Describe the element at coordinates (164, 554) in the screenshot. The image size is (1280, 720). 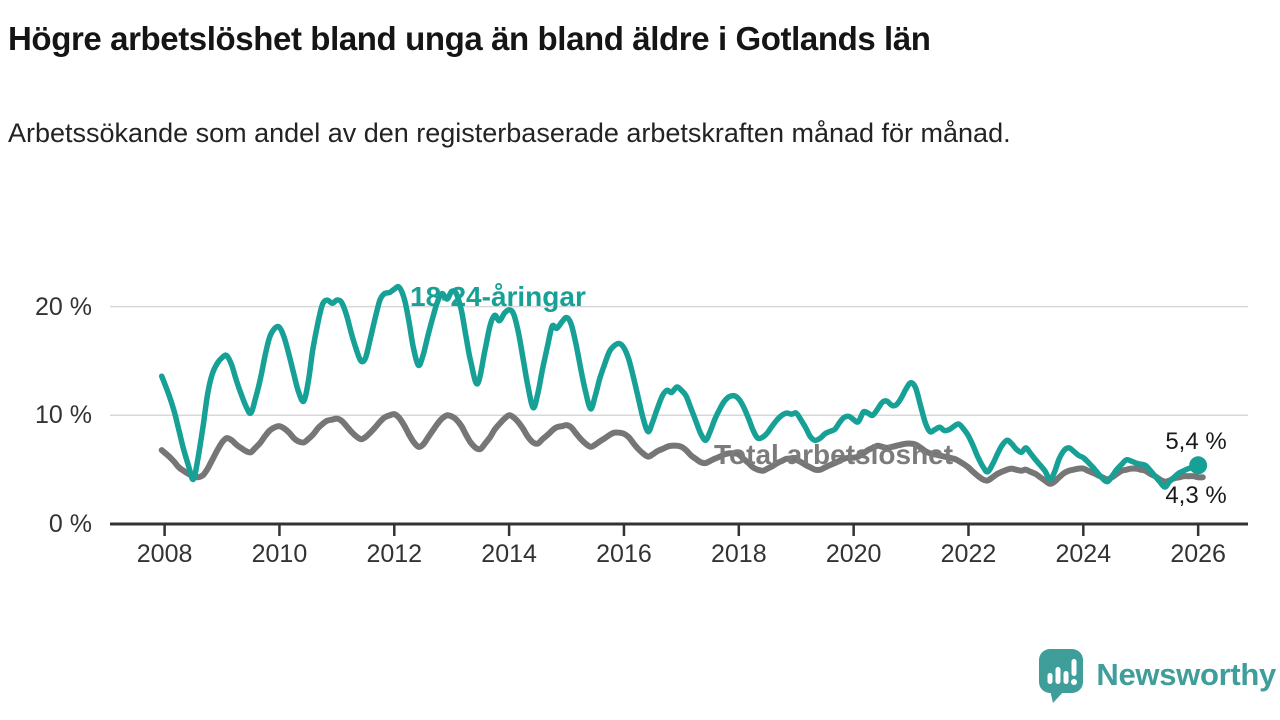
I see `x-tick-label: 2008` at that location.